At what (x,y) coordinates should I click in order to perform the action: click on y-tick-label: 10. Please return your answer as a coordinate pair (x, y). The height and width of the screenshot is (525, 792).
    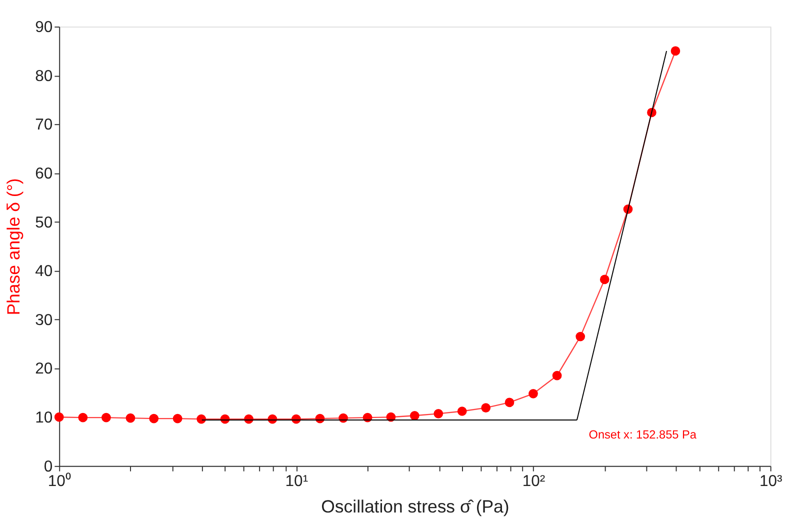
    Looking at the image, I should click on (44, 418).